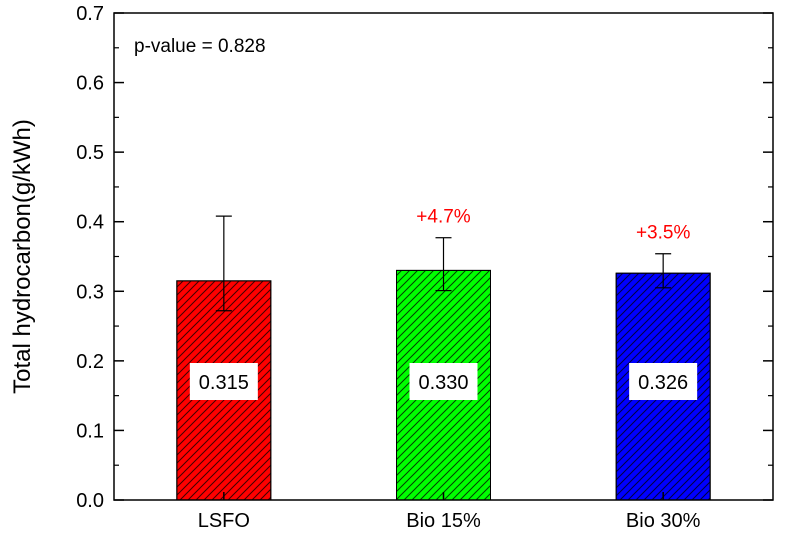 This screenshot has width=800, height=535. I want to click on y-tick-label: 0.5, so click(90, 153).